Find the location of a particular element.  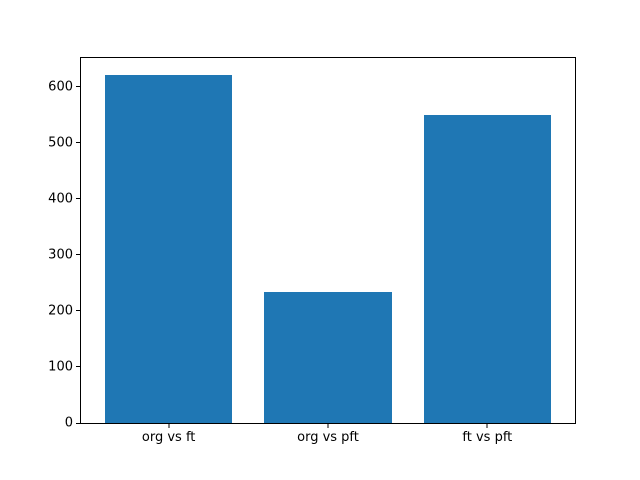

bar-org-vs-ft is located at coordinates (168, 249).